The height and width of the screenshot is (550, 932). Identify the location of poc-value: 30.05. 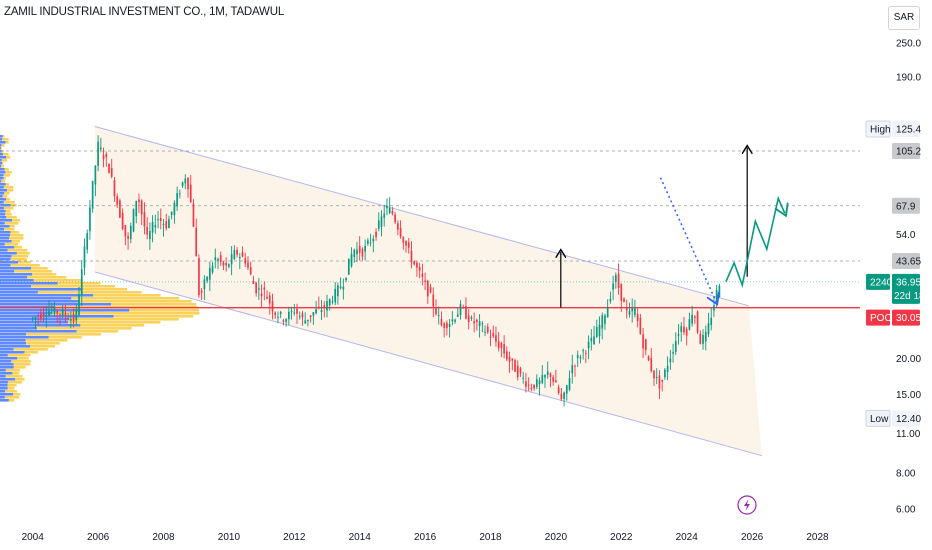
(908, 318).